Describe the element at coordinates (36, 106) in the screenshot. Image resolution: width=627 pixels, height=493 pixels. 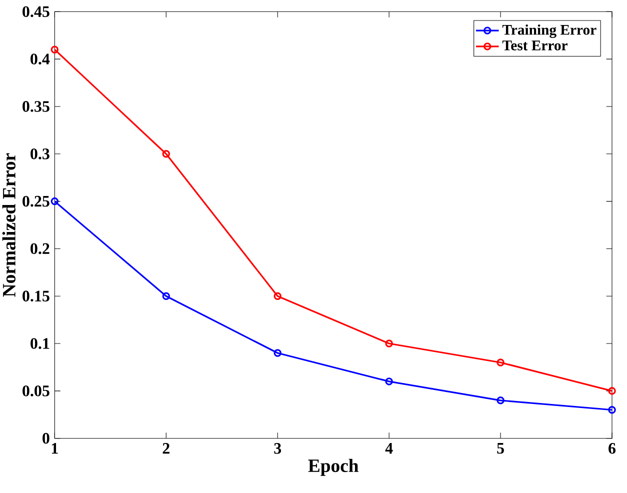
I see `y-tick-label: 0.35` at that location.